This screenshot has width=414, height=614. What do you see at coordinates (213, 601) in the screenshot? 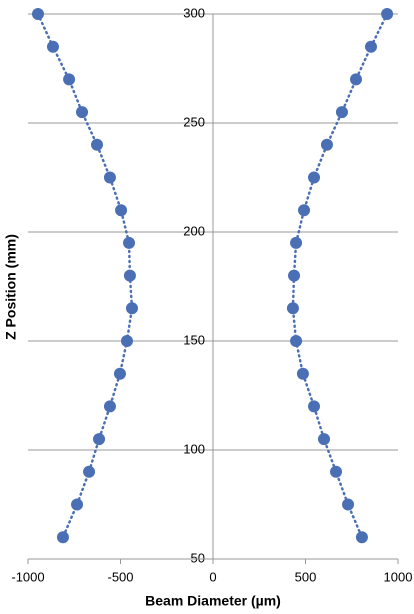
I see `x-axis-label: Beam Diameter (µm)` at bounding box center [213, 601].